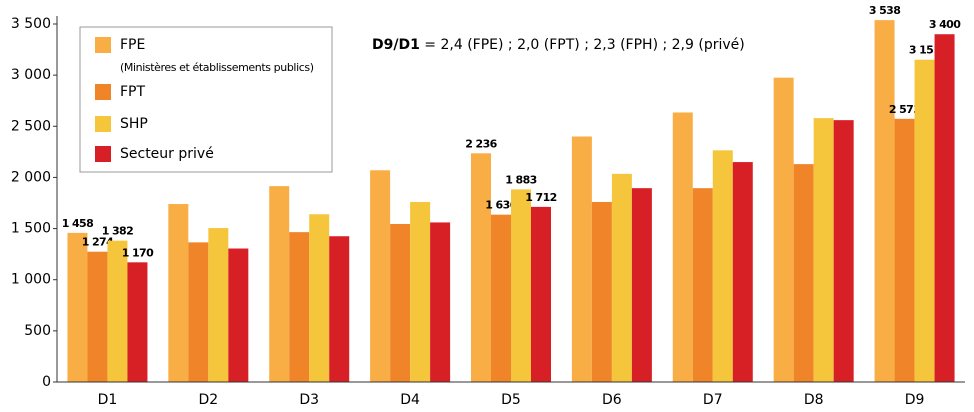 This screenshot has height=412, width=974. Describe the element at coordinates (132, 92) in the screenshot. I see `legend-label: FPT` at that location.